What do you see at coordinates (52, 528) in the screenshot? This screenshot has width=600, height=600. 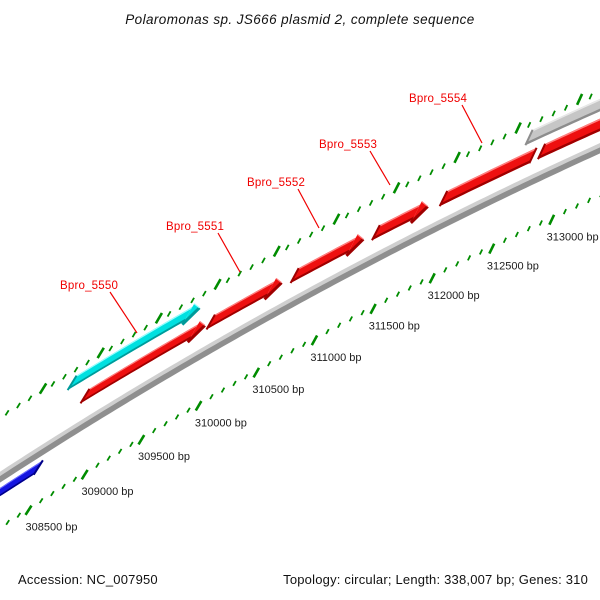 I see `ruler-label: 308500 bp` at bounding box center [52, 528].